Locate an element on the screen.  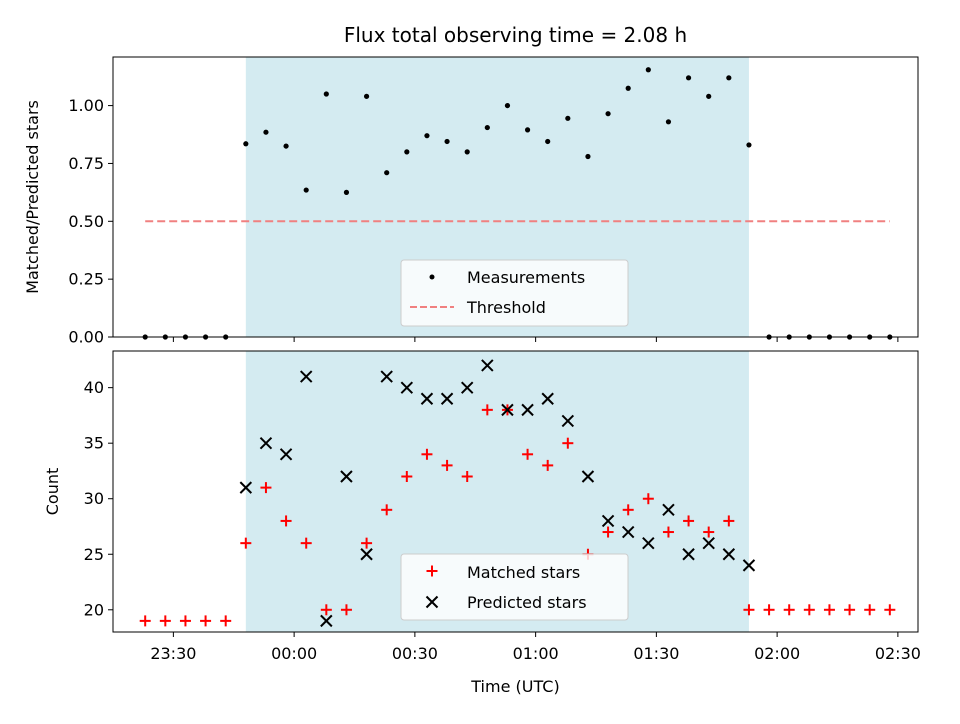
chart-title: Flux total observing time = 2.08 h is located at coordinates (515, 35).